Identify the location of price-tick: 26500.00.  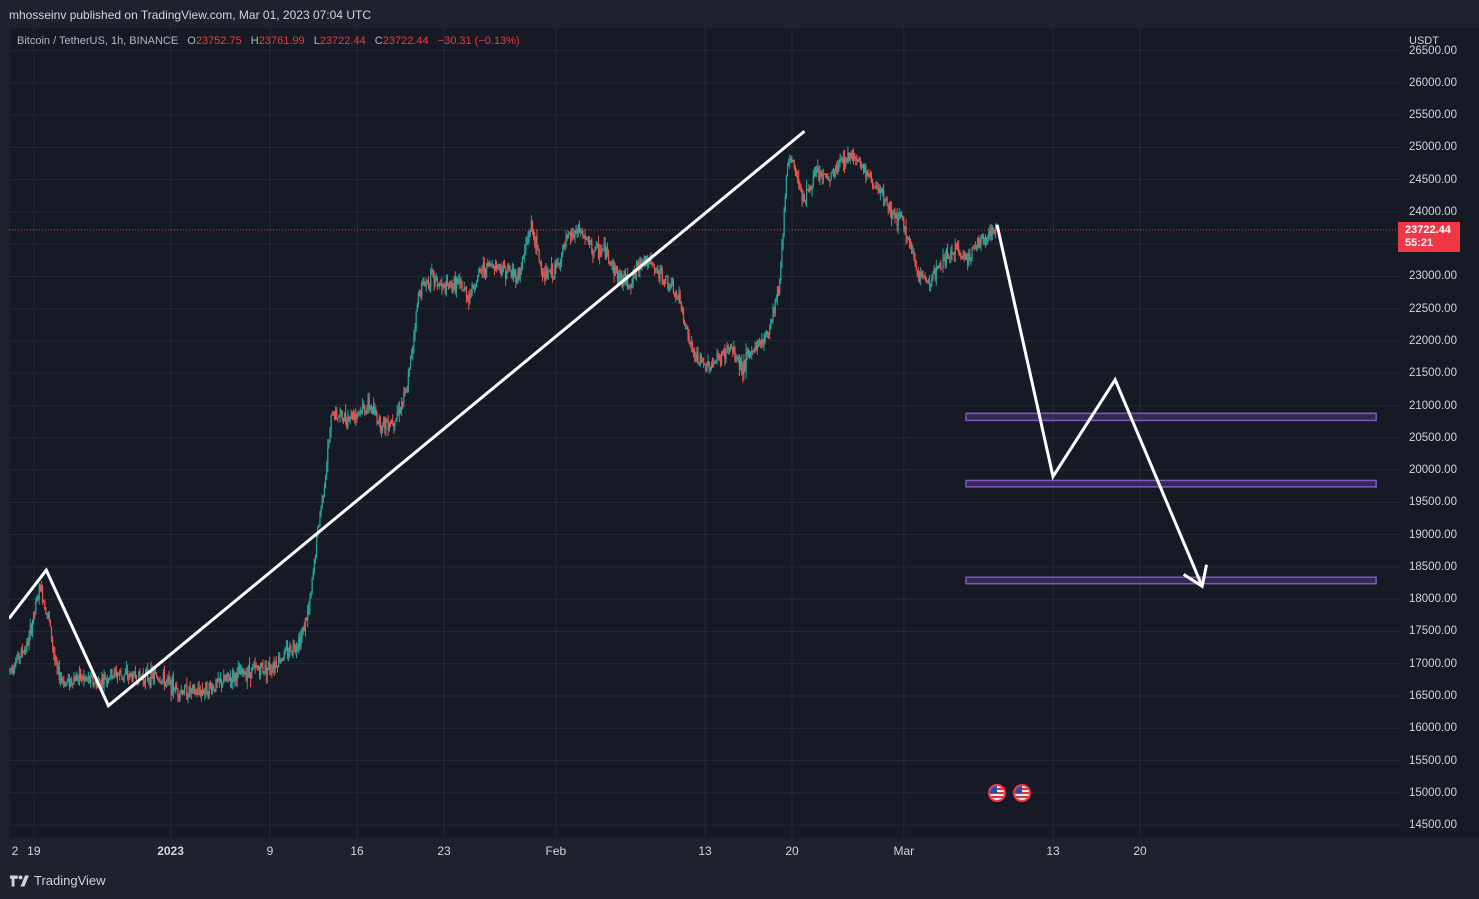
(1433, 50).